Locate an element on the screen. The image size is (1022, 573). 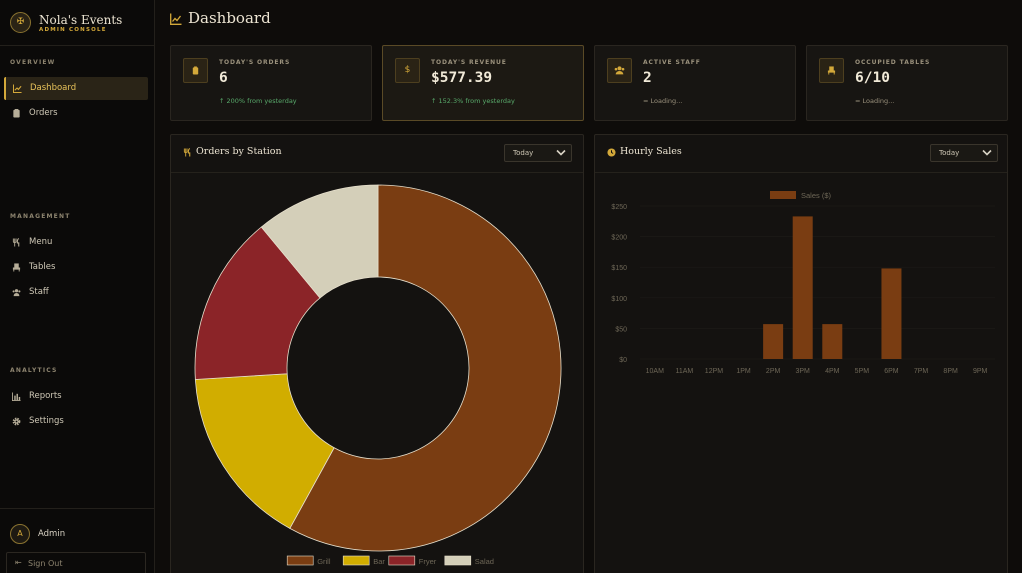
y-tick-label: $250 is located at coordinates (619, 207).